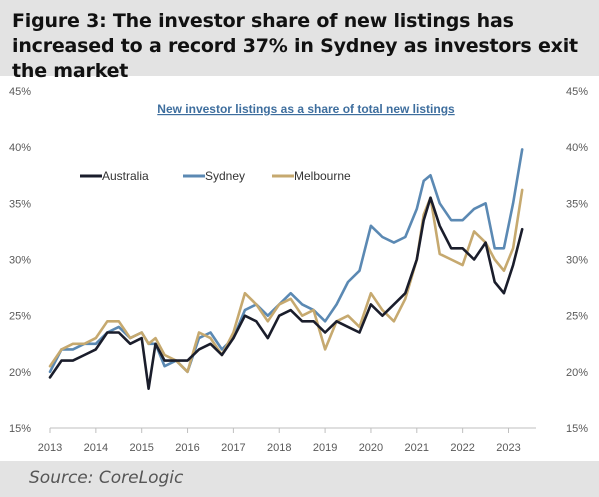  Describe the element at coordinates (187, 448) in the screenshot. I see `x-tick-label: 2016` at that location.